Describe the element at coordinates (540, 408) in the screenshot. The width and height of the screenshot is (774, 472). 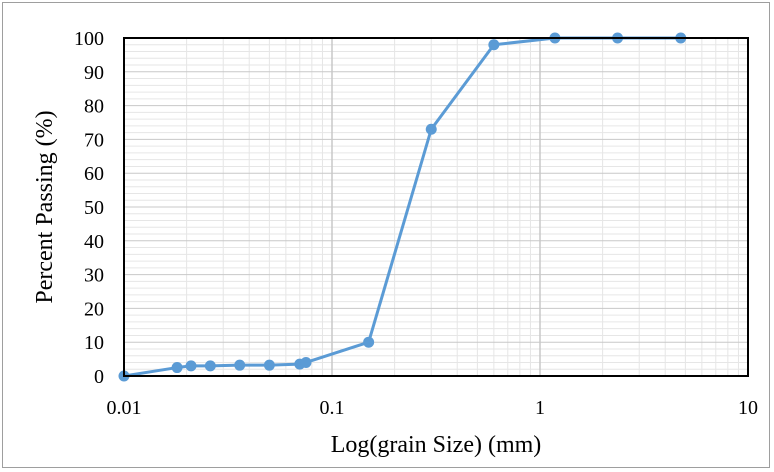
I see `x-tick-label: 1` at that location.